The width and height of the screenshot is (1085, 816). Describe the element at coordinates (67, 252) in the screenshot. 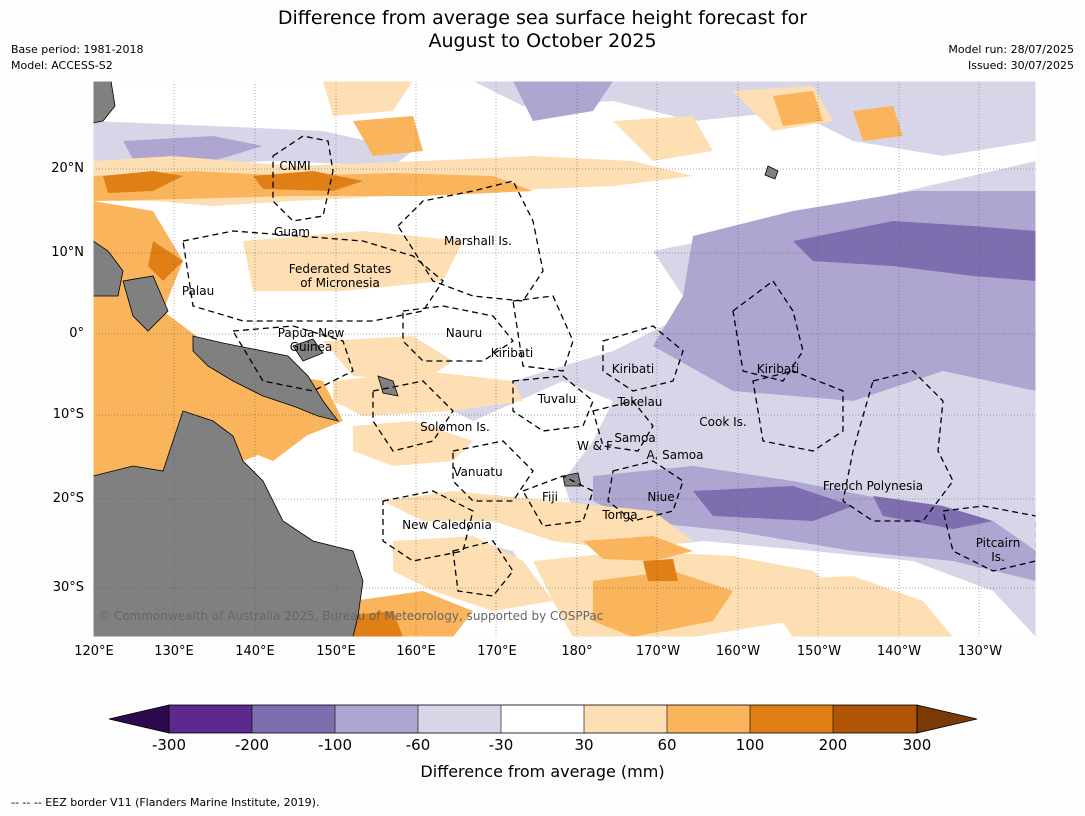

I see `lat-label-10n: 10°N` at that location.